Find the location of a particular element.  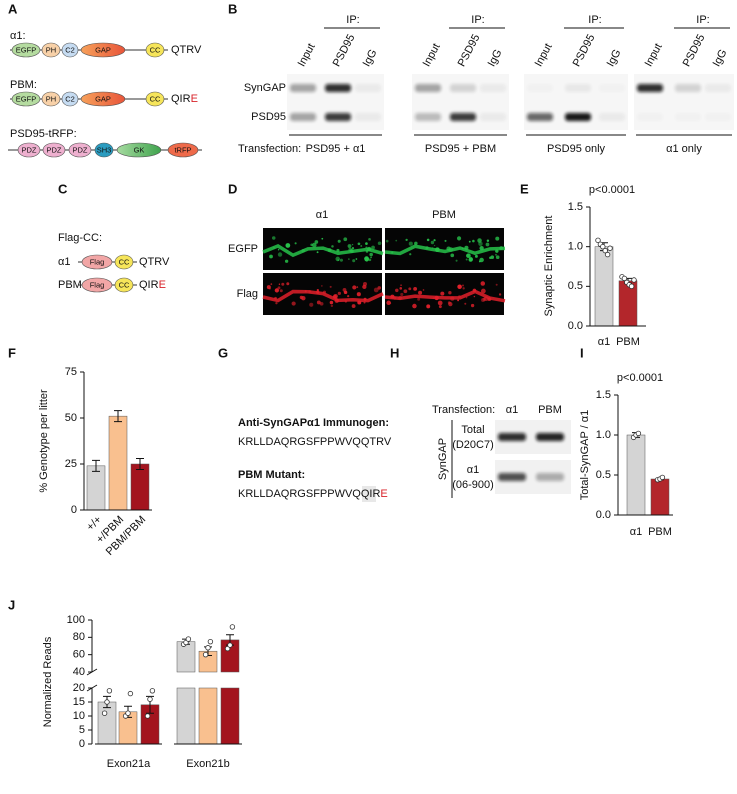

y-tick-label: 20 is located at coordinates (79, 688).